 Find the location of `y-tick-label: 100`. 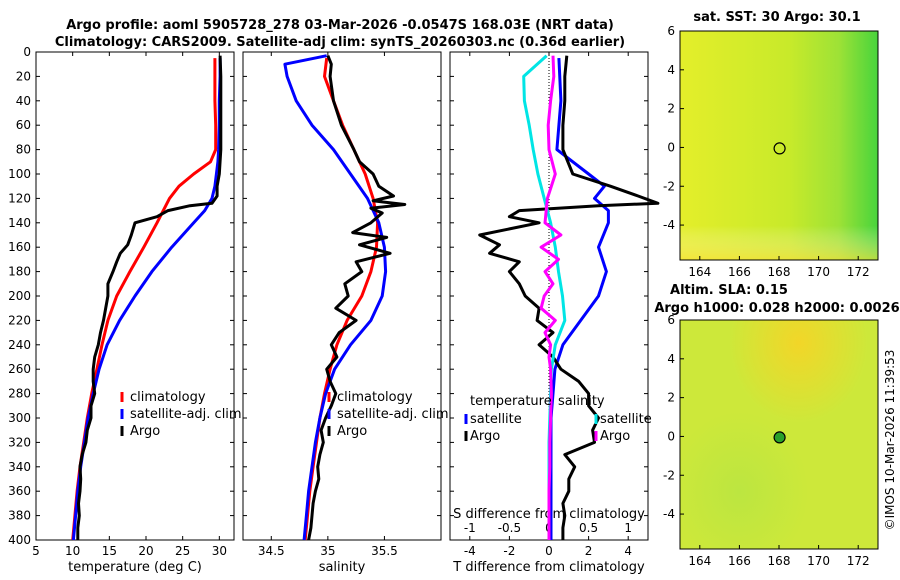

y-tick-label: 100 is located at coordinates (19, 174).